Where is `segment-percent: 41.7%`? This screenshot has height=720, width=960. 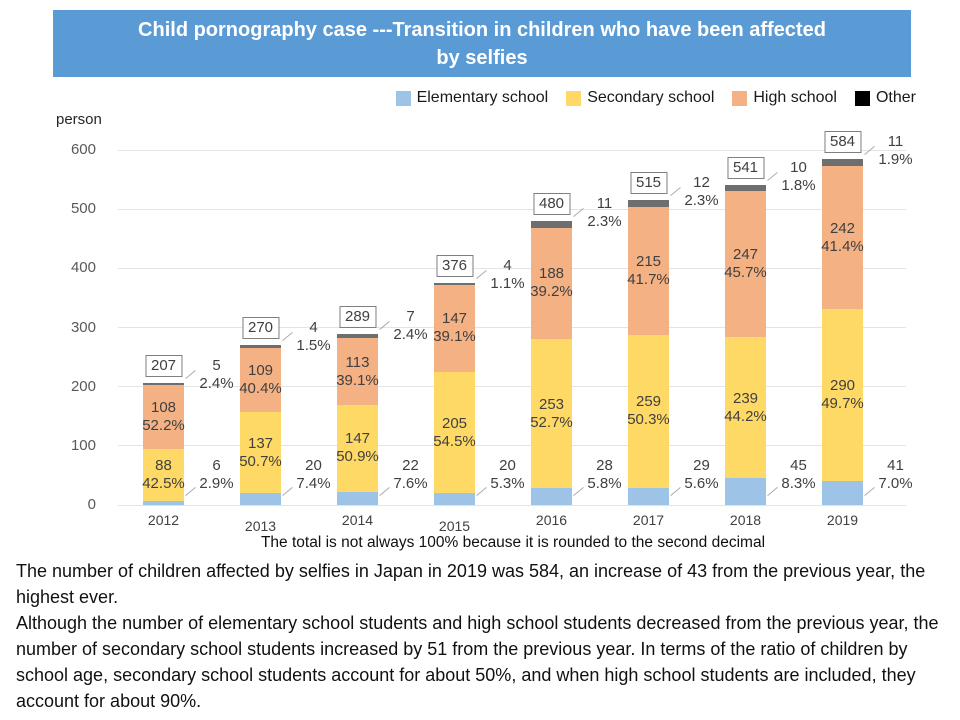
segment-percent: 41.7% is located at coordinates (648, 279).